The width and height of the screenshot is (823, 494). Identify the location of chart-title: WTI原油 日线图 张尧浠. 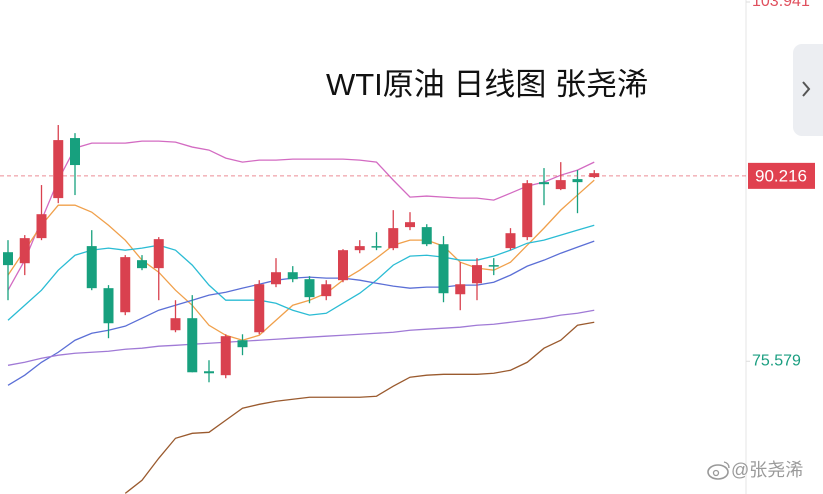
(487, 84).